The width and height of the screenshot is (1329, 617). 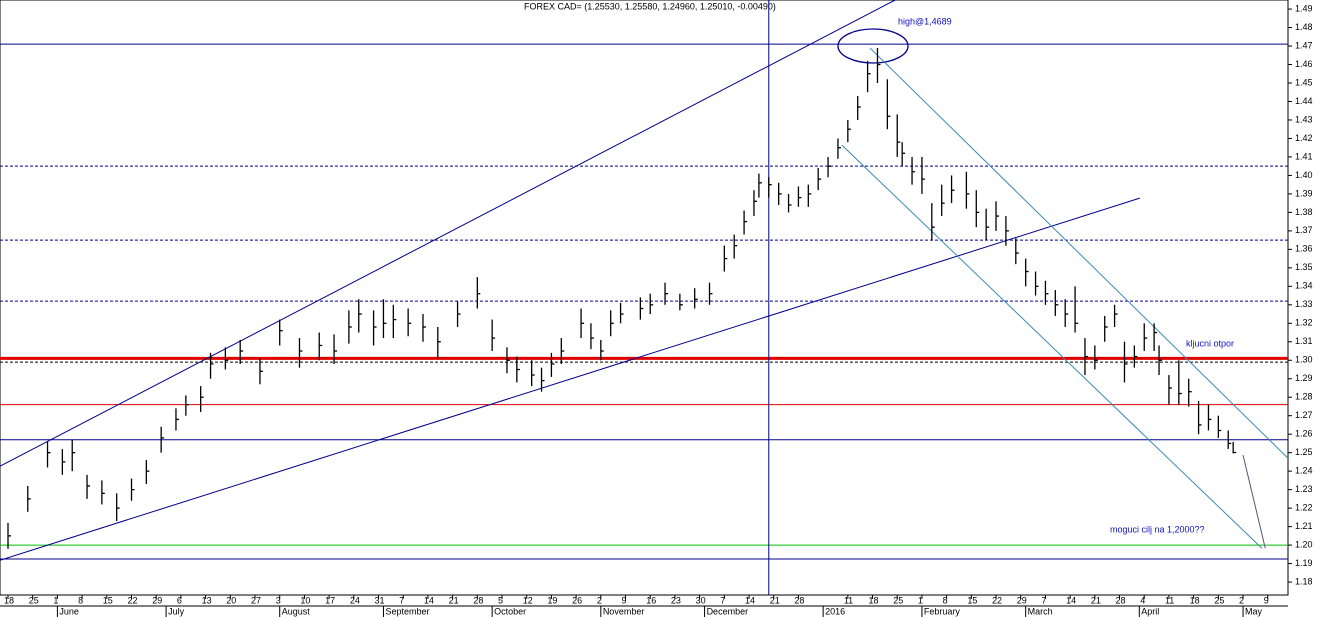 I want to click on x-tick-label: 24, so click(x=355, y=600).